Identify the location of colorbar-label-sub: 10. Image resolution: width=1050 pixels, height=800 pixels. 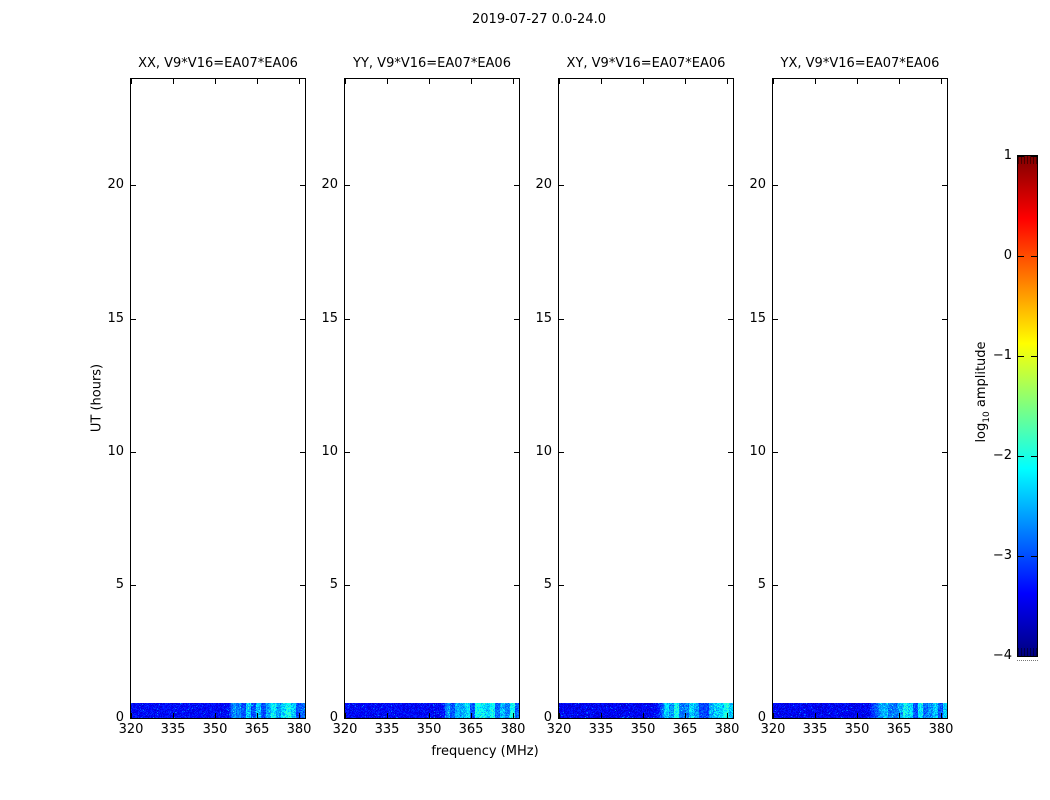
(986, 417).